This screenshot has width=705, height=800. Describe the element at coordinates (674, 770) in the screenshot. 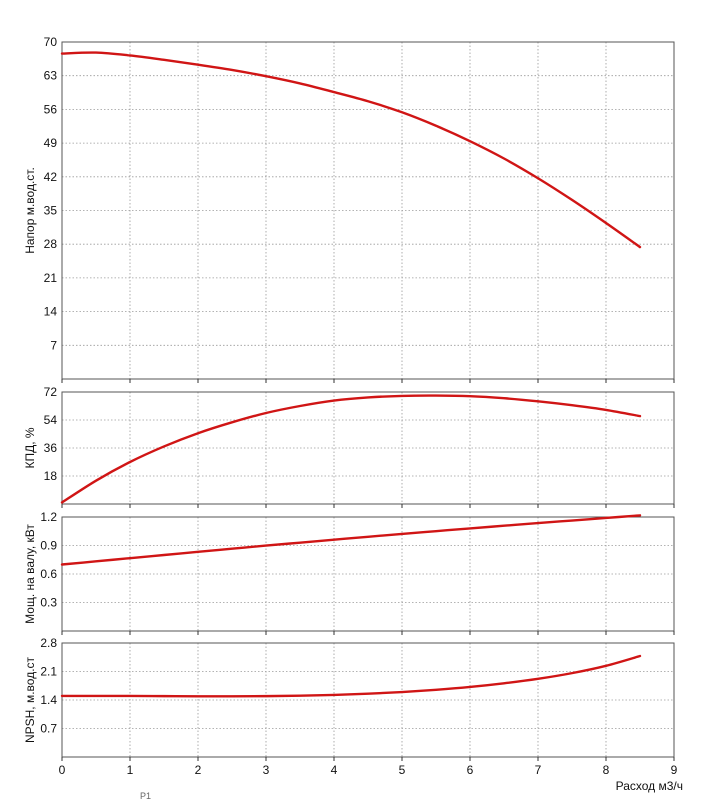

I see `x-tick-label: 9` at that location.